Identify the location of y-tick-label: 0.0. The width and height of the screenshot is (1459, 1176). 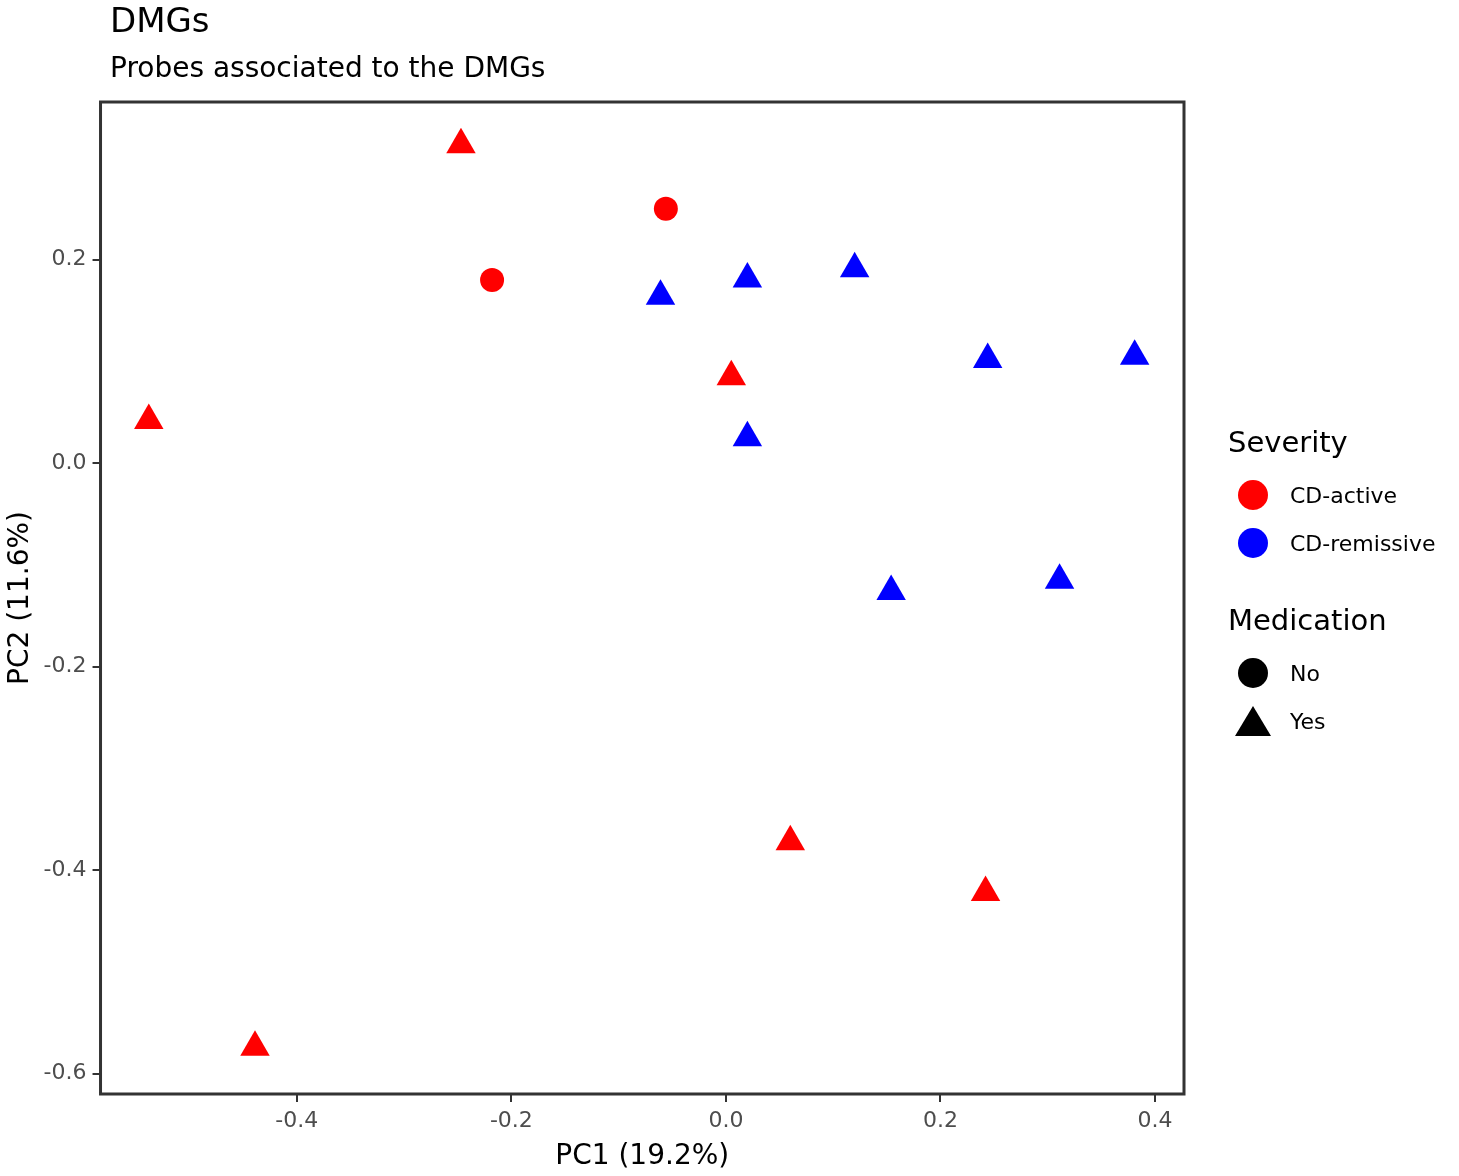
(69, 461).